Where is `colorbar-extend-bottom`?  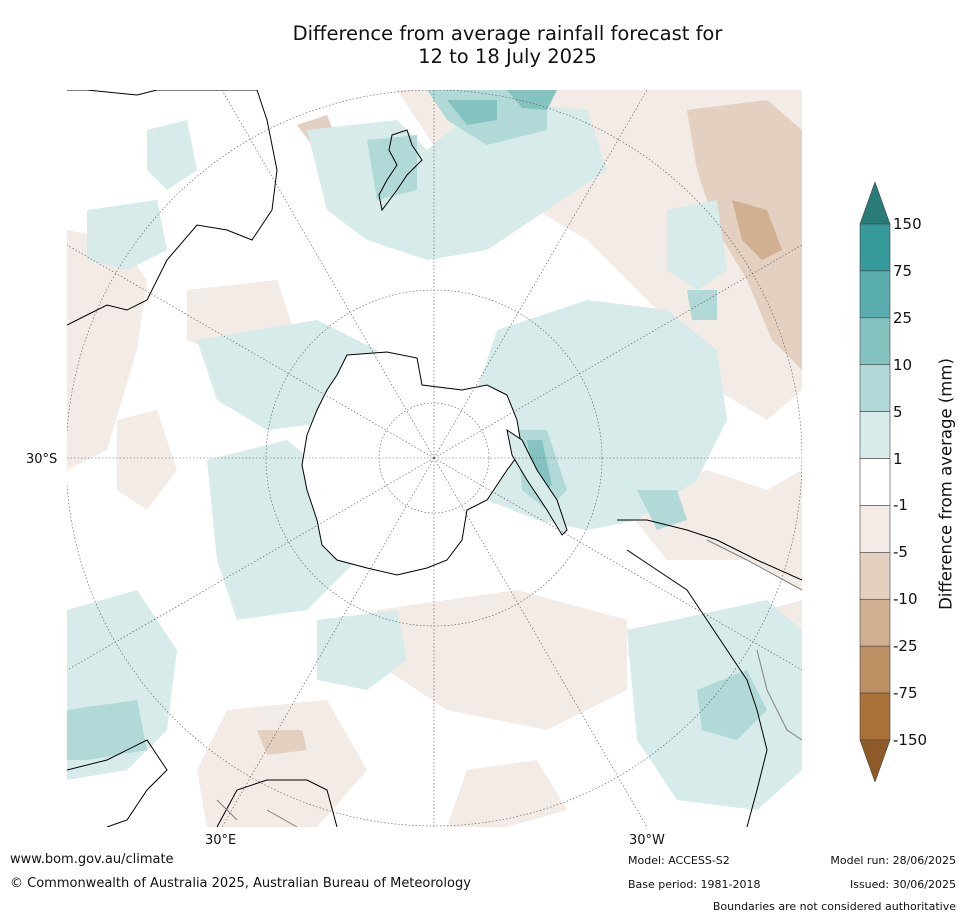 colorbar-extend-bottom is located at coordinates (875, 761).